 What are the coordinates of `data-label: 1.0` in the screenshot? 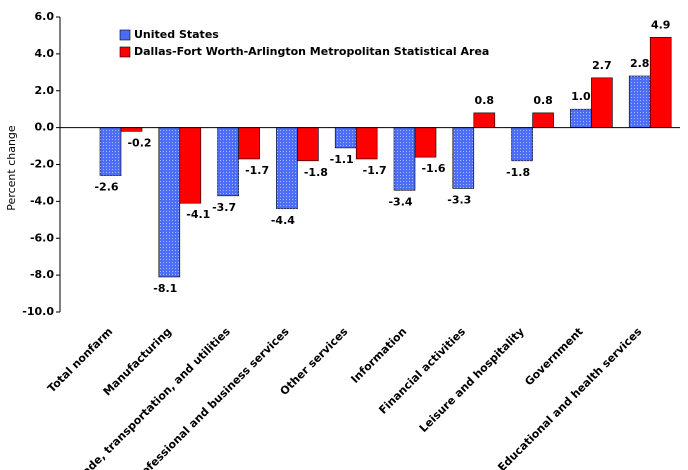 It's located at (581, 96).